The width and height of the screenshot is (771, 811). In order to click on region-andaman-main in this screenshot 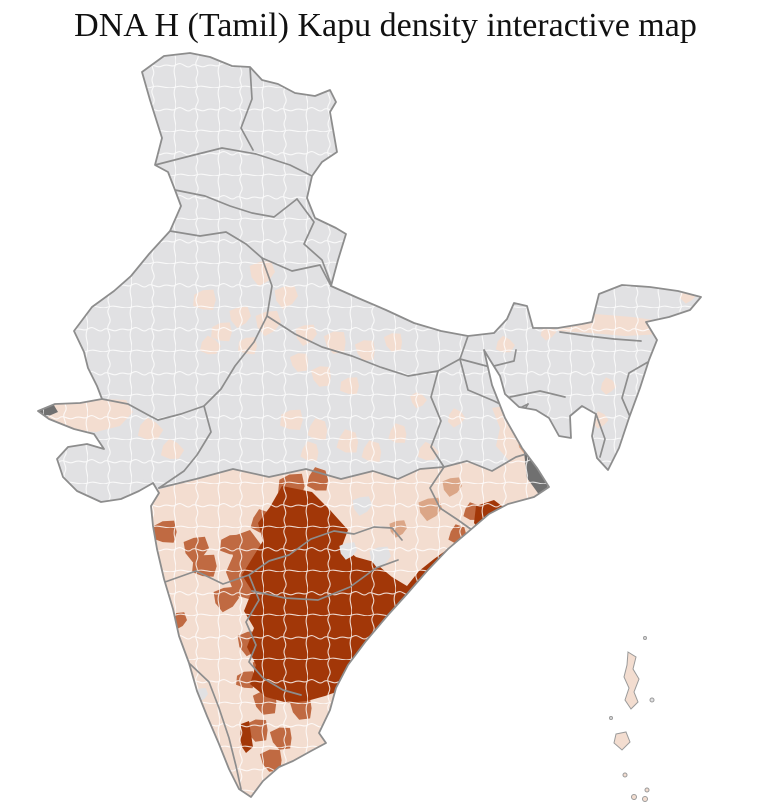, I will do `click(631, 680)`.